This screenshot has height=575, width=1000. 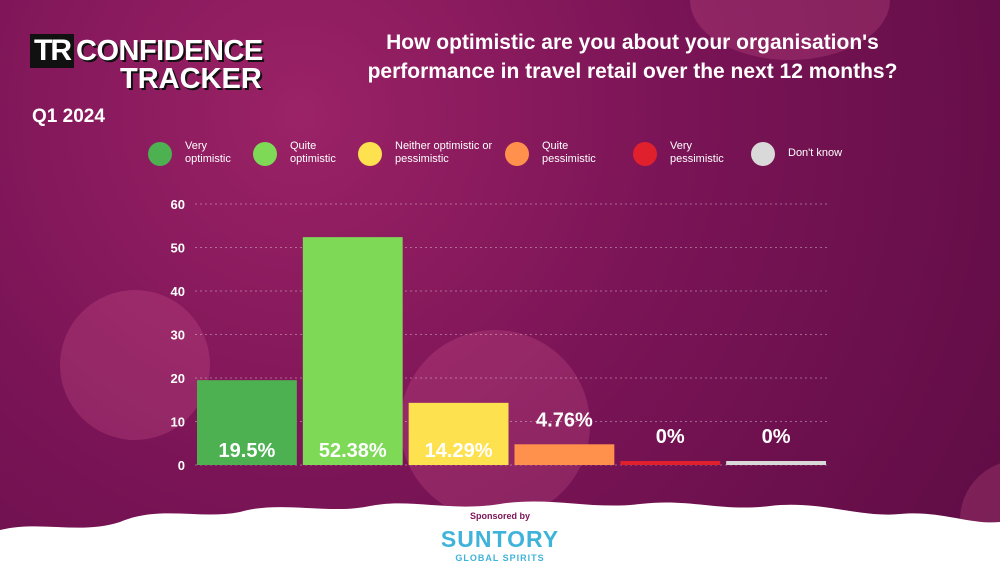 What do you see at coordinates (247, 451) in the screenshot?
I see `value-label: 19.5%` at bounding box center [247, 451].